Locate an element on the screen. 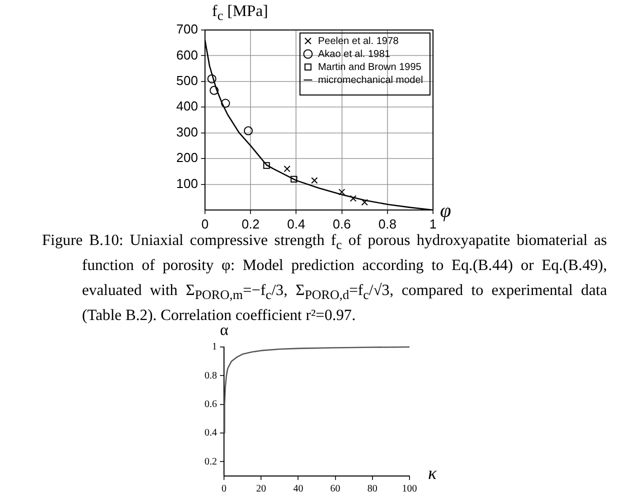 Image resolution: width=637 pixels, height=497 pixels. y-axis-title: α is located at coordinates (224, 331).